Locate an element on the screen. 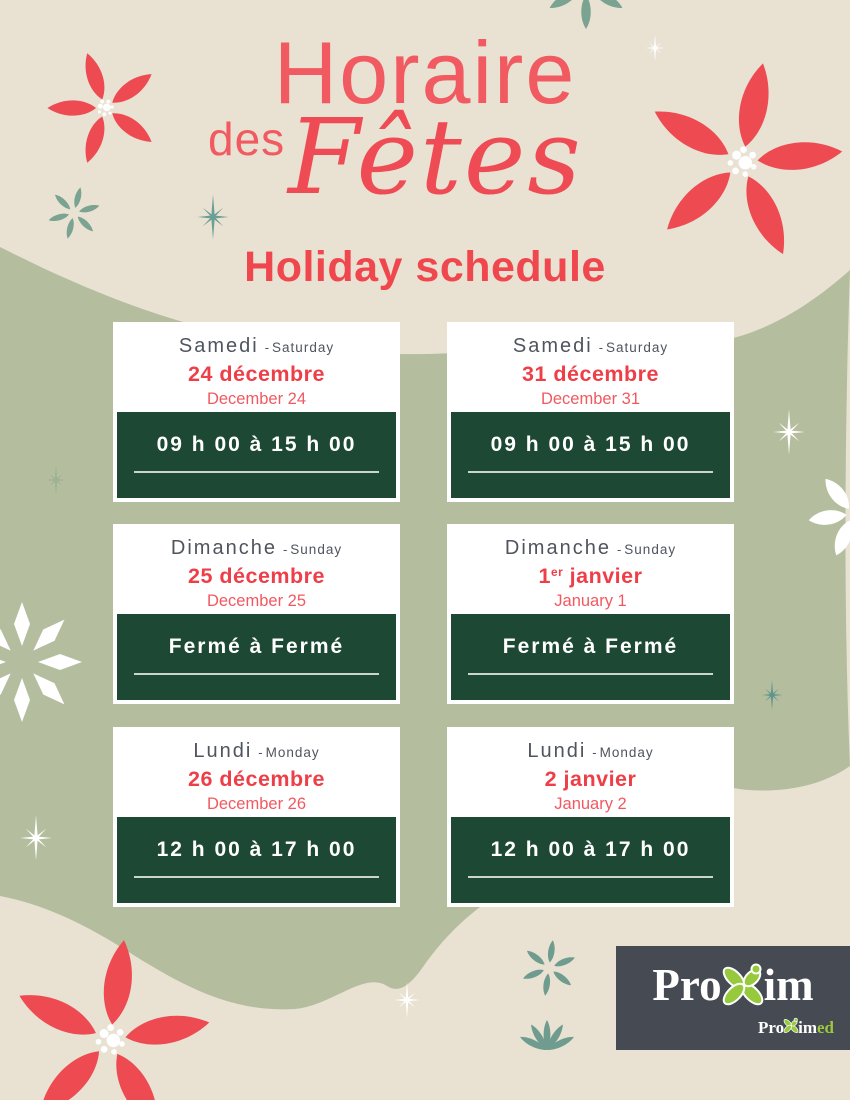 This screenshot has height=1100, width=850. date-fr-number: 1 is located at coordinates (544, 576).